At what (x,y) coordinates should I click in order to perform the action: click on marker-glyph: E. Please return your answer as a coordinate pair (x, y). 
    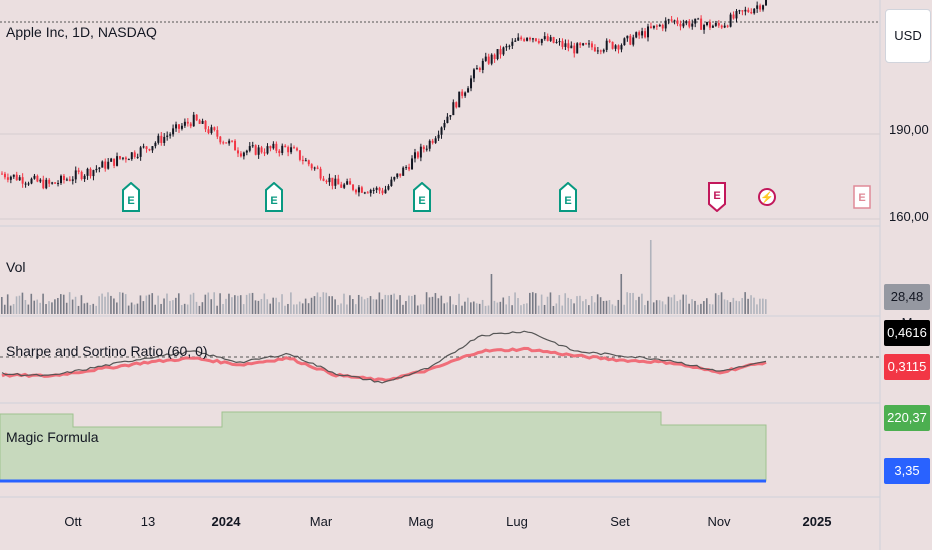
    Looking at the image, I should click on (421, 201).